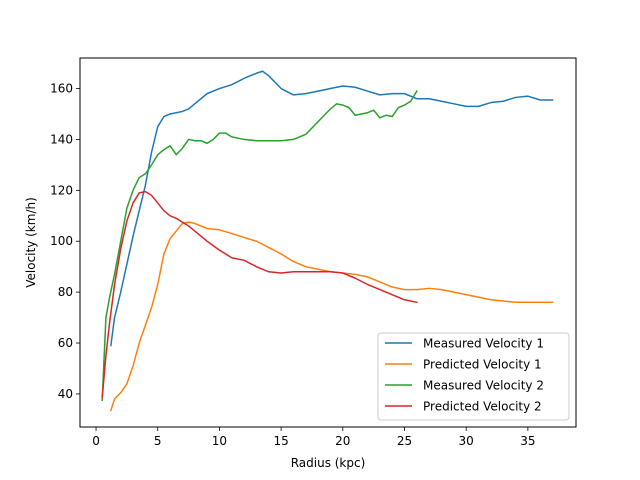 This screenshot has height=480, width=640. I want to click on legend-label-4: Predicted Velocity 2, so click(482, 407).